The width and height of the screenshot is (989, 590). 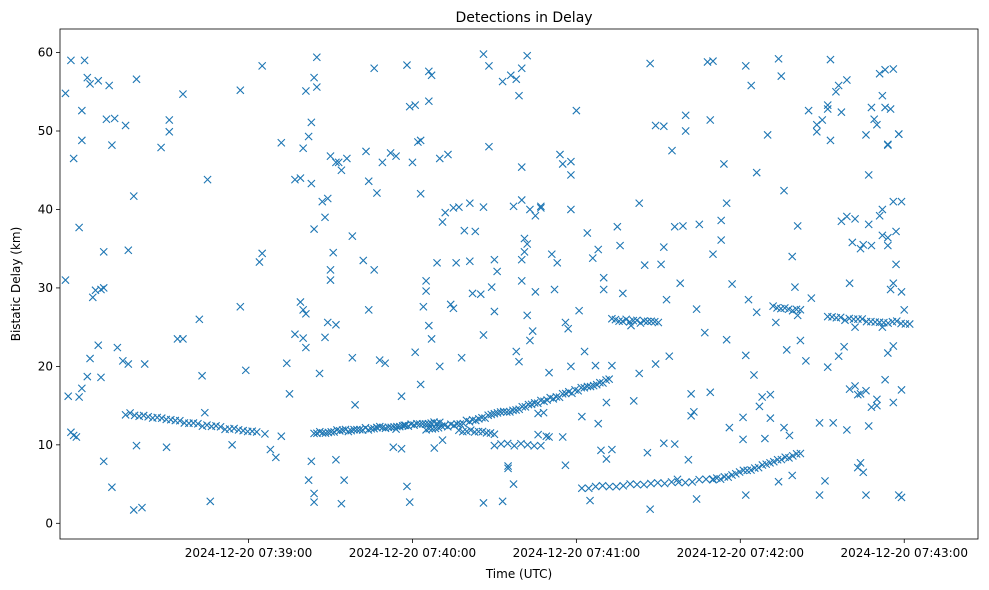 What do you see at coordinates (45, 131) in the screenshot?
I see `y-tick-label: 50` at bounding box center [45, 131].